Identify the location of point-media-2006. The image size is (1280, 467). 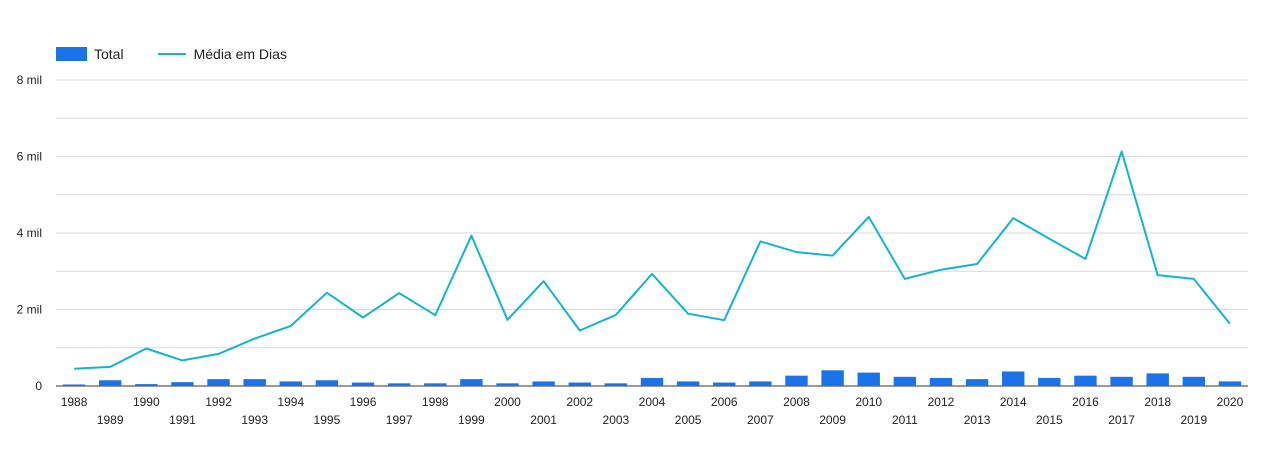
(724, 320).